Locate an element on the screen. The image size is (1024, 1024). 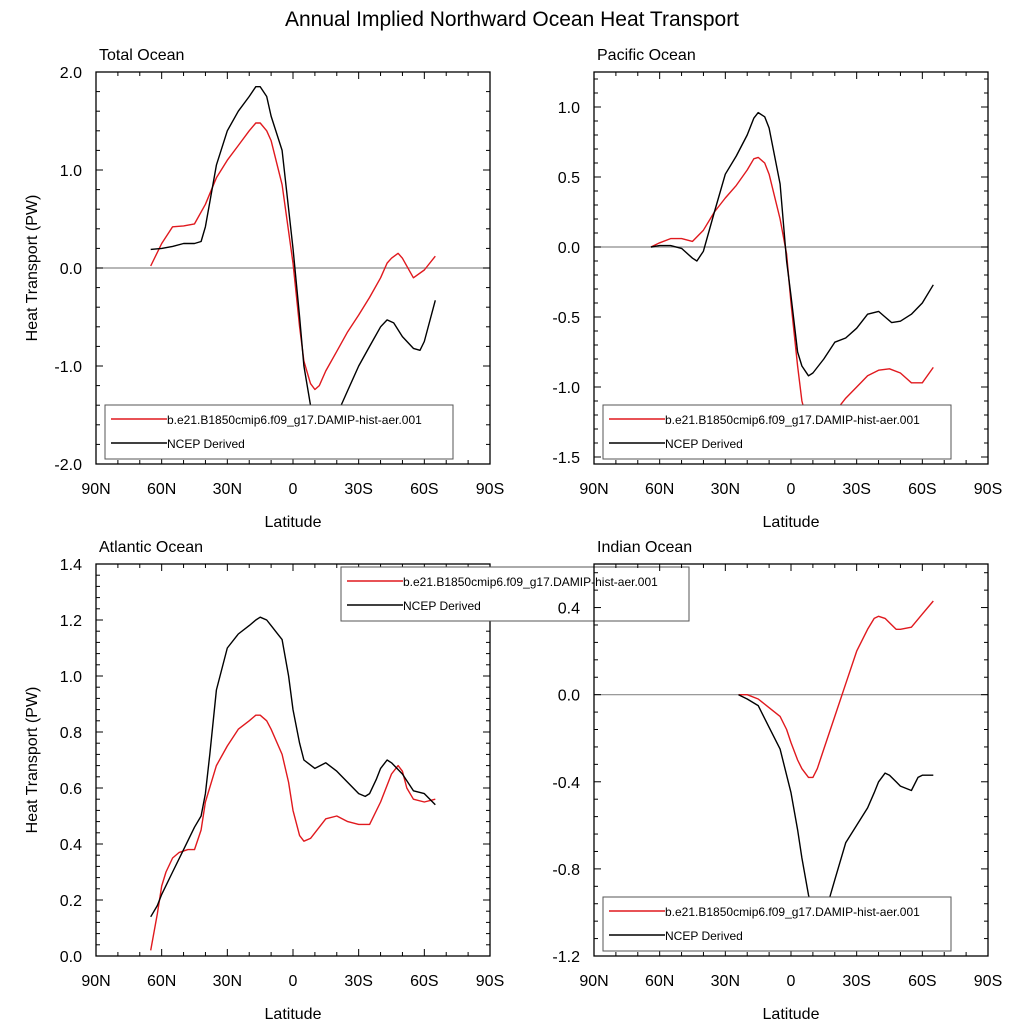
y-tick-label: -0.5 is located at coordinates (566, 318).